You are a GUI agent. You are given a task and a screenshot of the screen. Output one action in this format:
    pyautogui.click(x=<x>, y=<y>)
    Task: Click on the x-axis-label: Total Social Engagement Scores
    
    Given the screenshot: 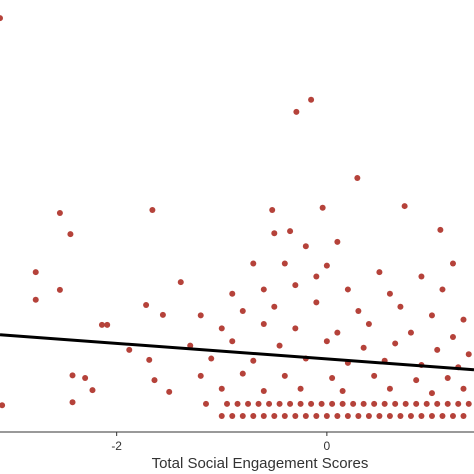 What is the action you would take?
    pyautogui.click(x=260, y=463)
    